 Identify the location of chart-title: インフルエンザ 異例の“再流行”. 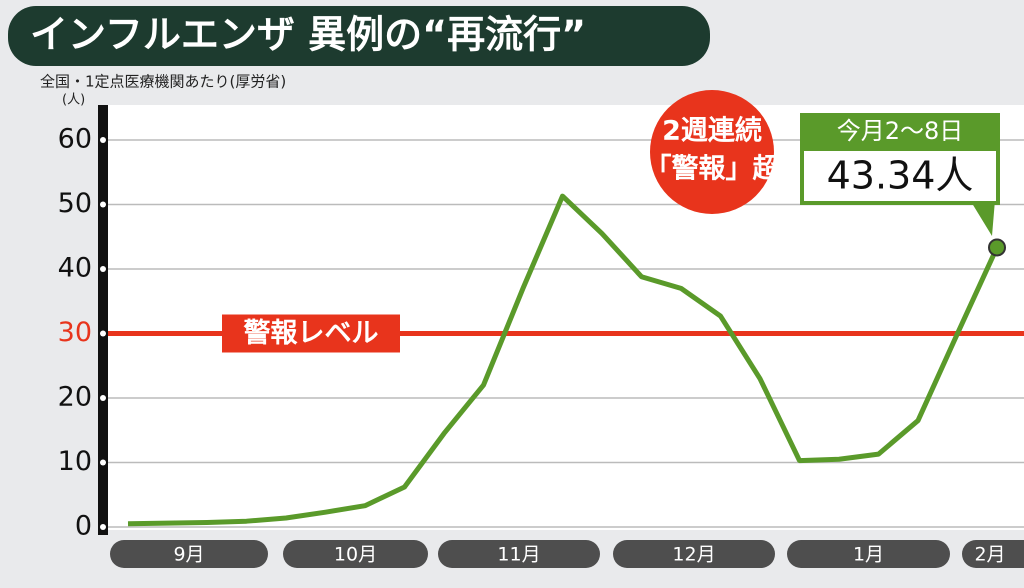
(308, 35).